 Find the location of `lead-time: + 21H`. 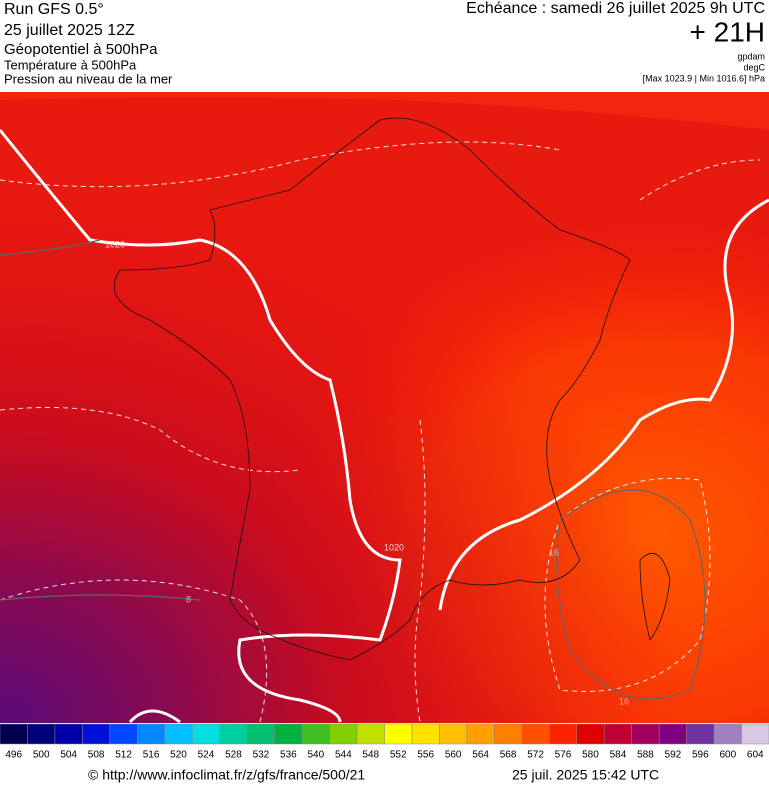

lead-time: + 21H is located at coordinates (728, 31).